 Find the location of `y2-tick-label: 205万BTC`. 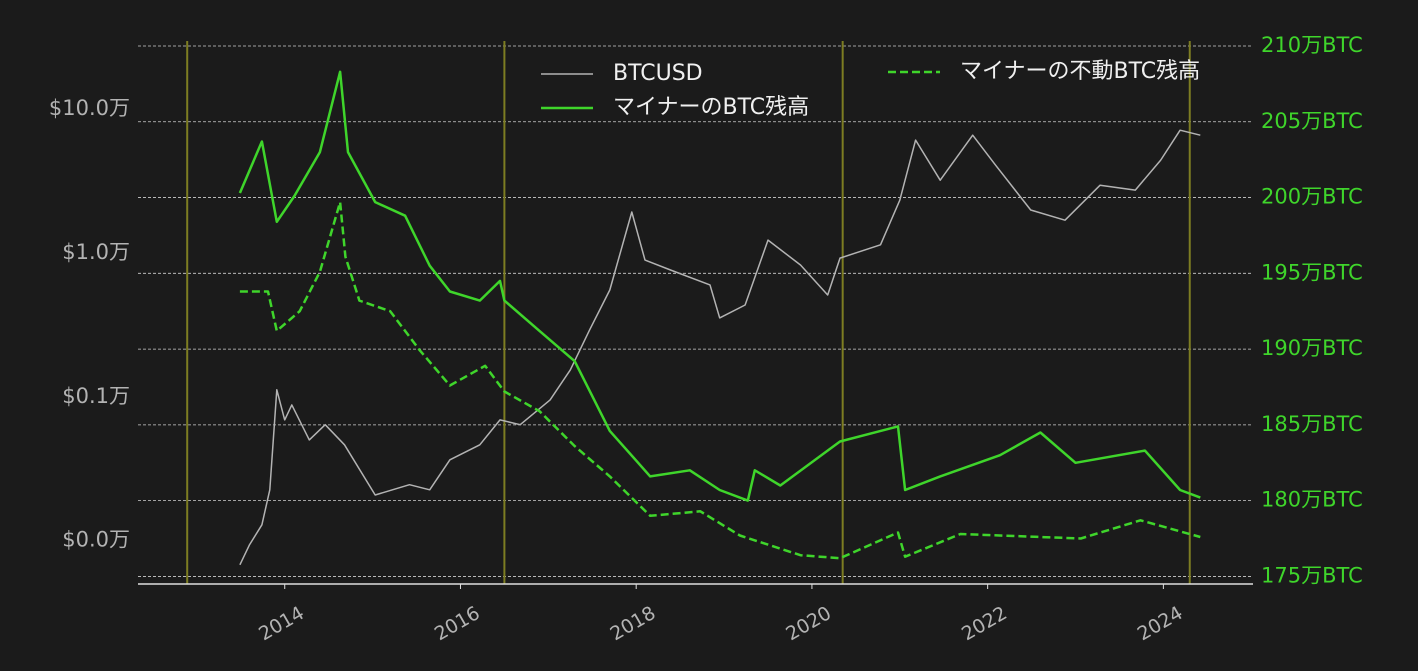

y2-tick-label: 205万BTC is located at coordinates (1312, 121).